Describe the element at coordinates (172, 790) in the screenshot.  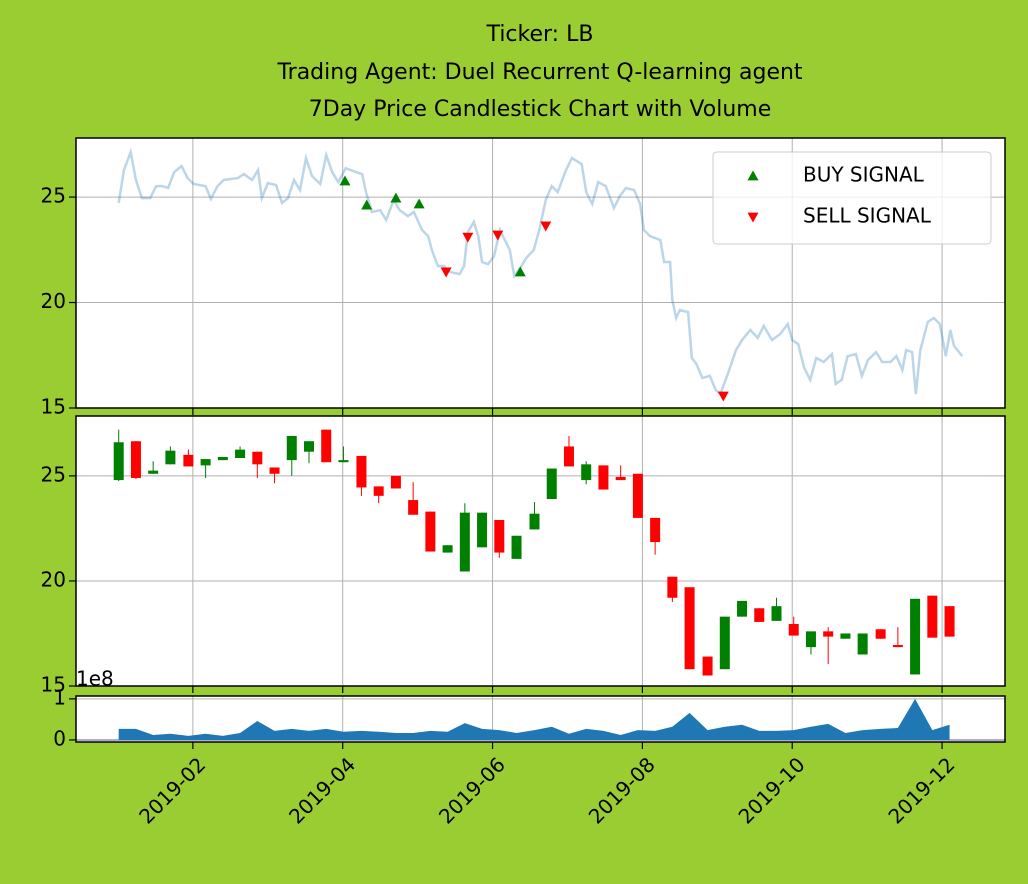
I see `x-tick-label: 2019-02` at that location.